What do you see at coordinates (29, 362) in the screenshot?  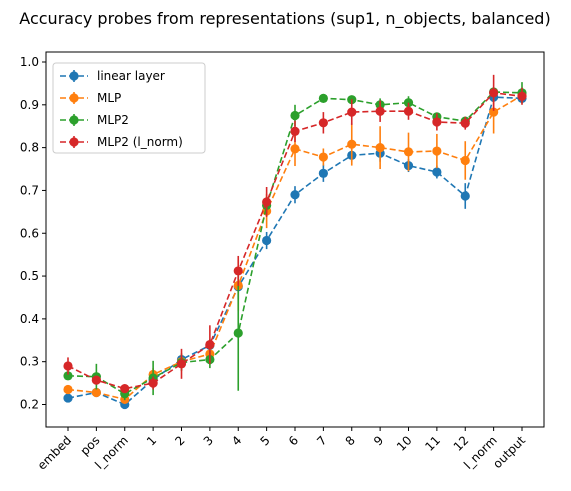 I see `y-tick-label: 0.3` at bounding box center [29, 362].